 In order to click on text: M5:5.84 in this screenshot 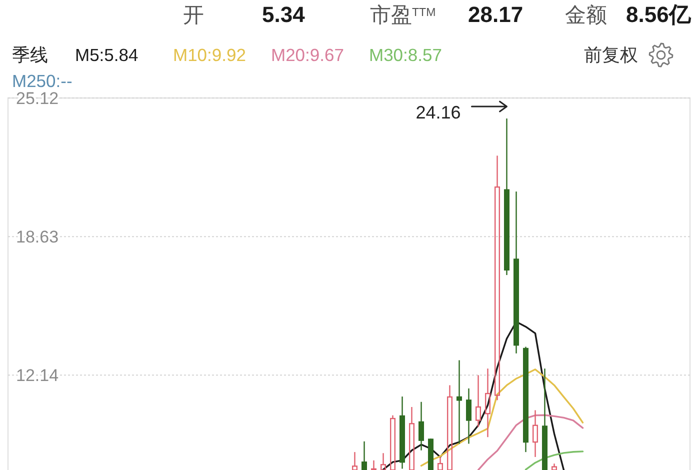, I will do `click(106, 55)`.